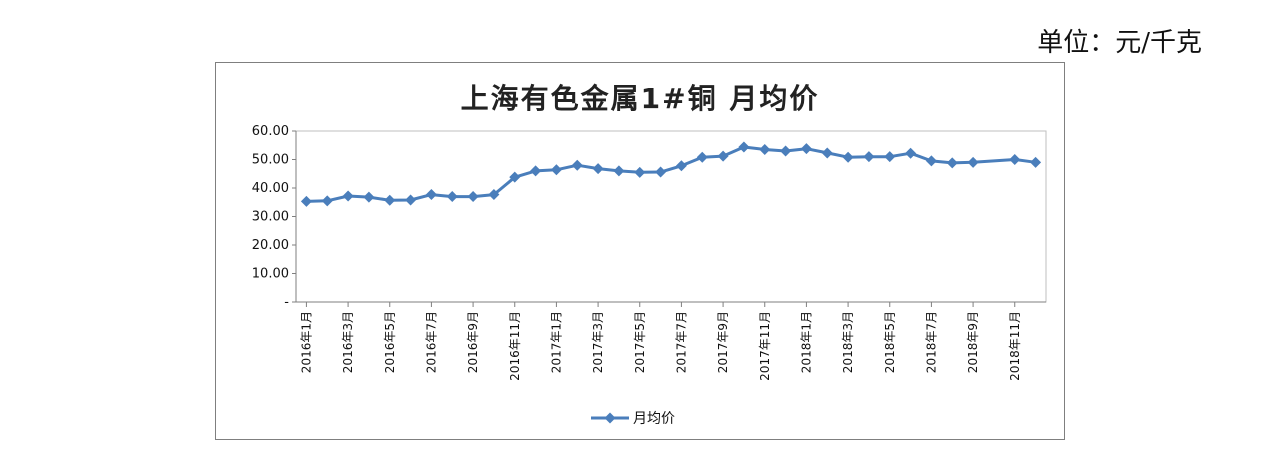  Describe the element at coordinates (598, 342) in the screenshot. I see `x-tick-label: 2017年3月` at that location.